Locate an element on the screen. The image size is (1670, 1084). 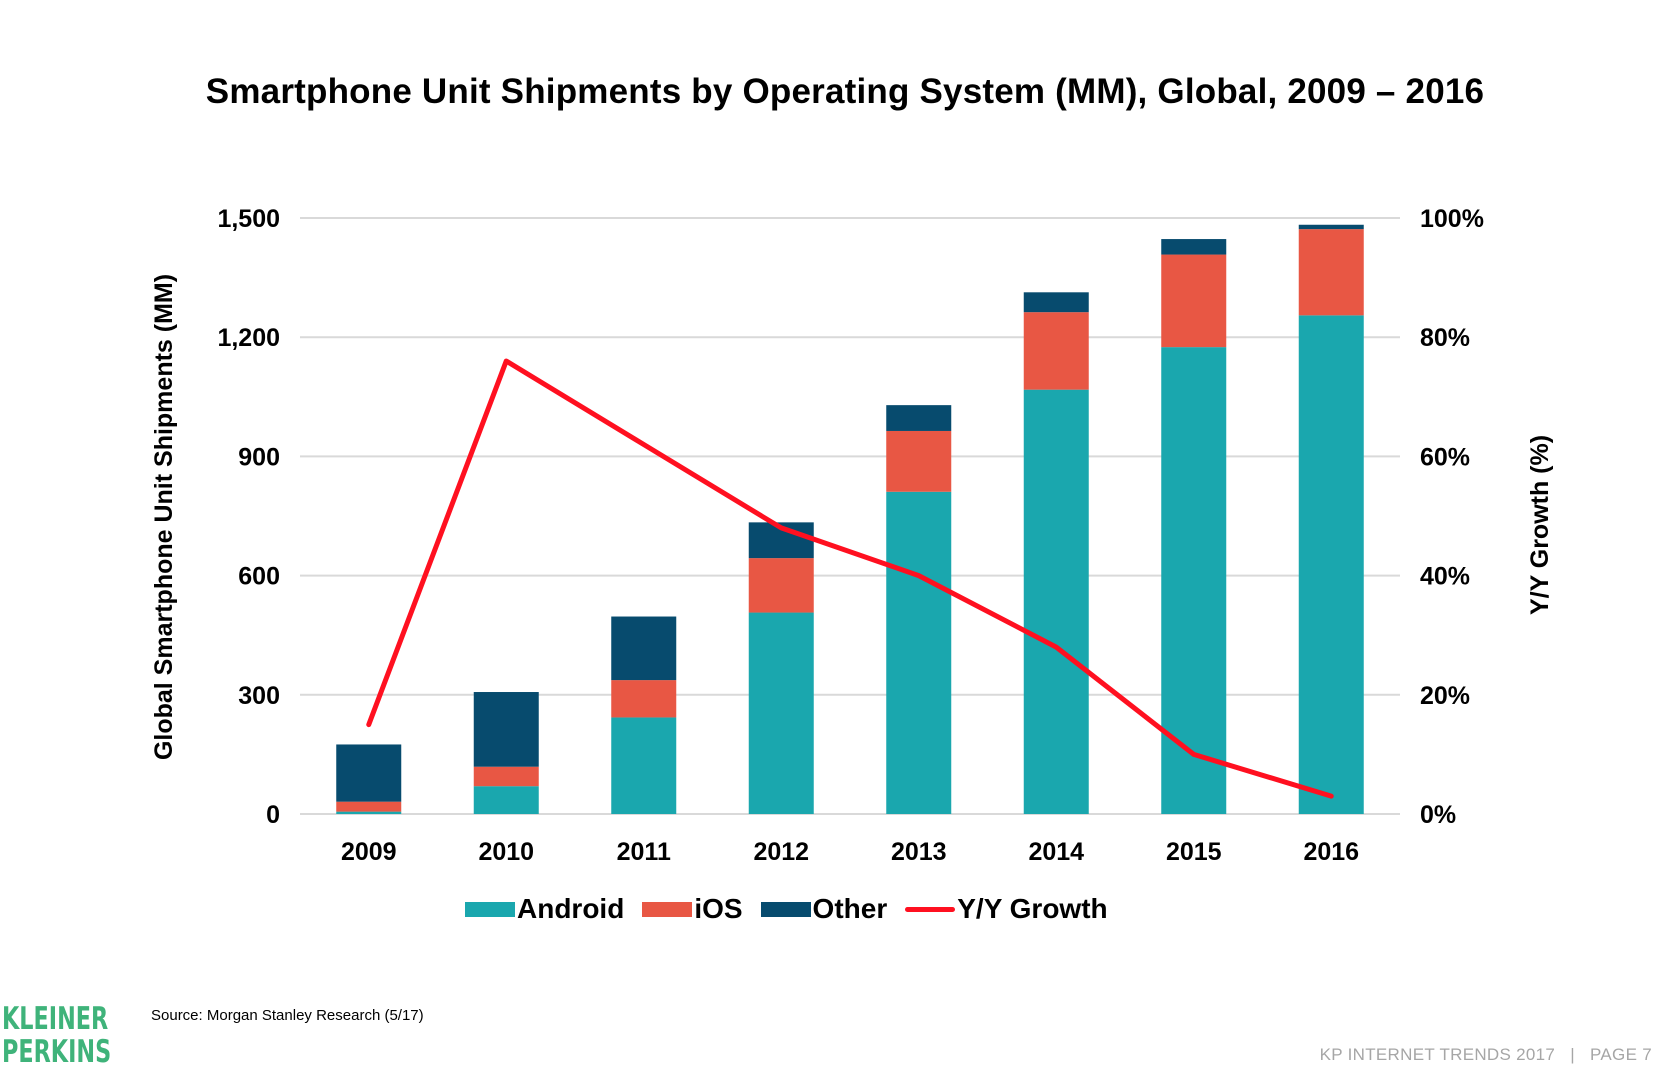
legend-item-ios: iOS is located at coordinates (692, 909).